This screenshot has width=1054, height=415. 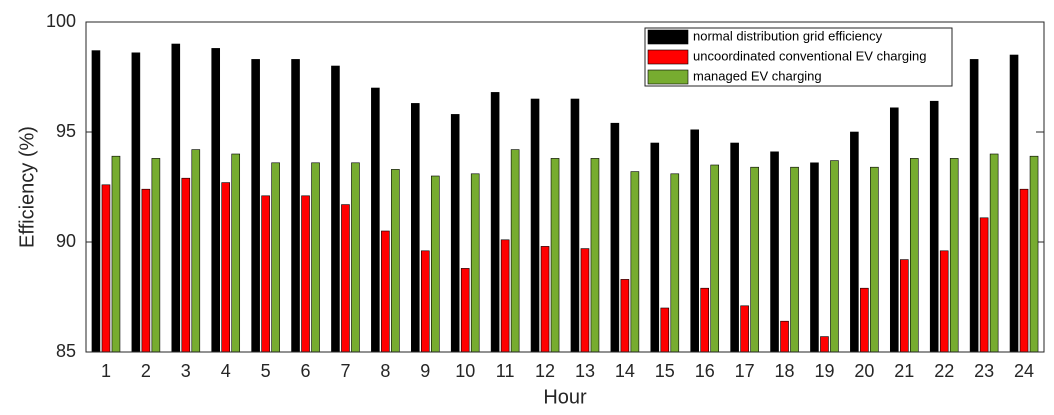 I want to click on x-tick-label: 5, so click(x=266, y=371).